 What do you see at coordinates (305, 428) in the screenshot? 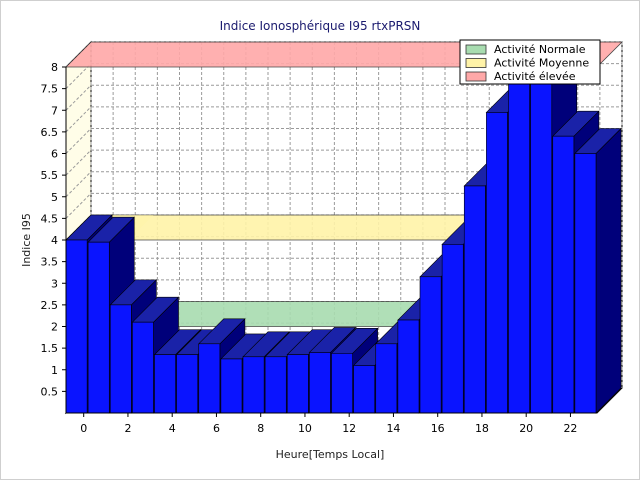
I see `x-tick-label: 10` at bounding box center [305, 428].